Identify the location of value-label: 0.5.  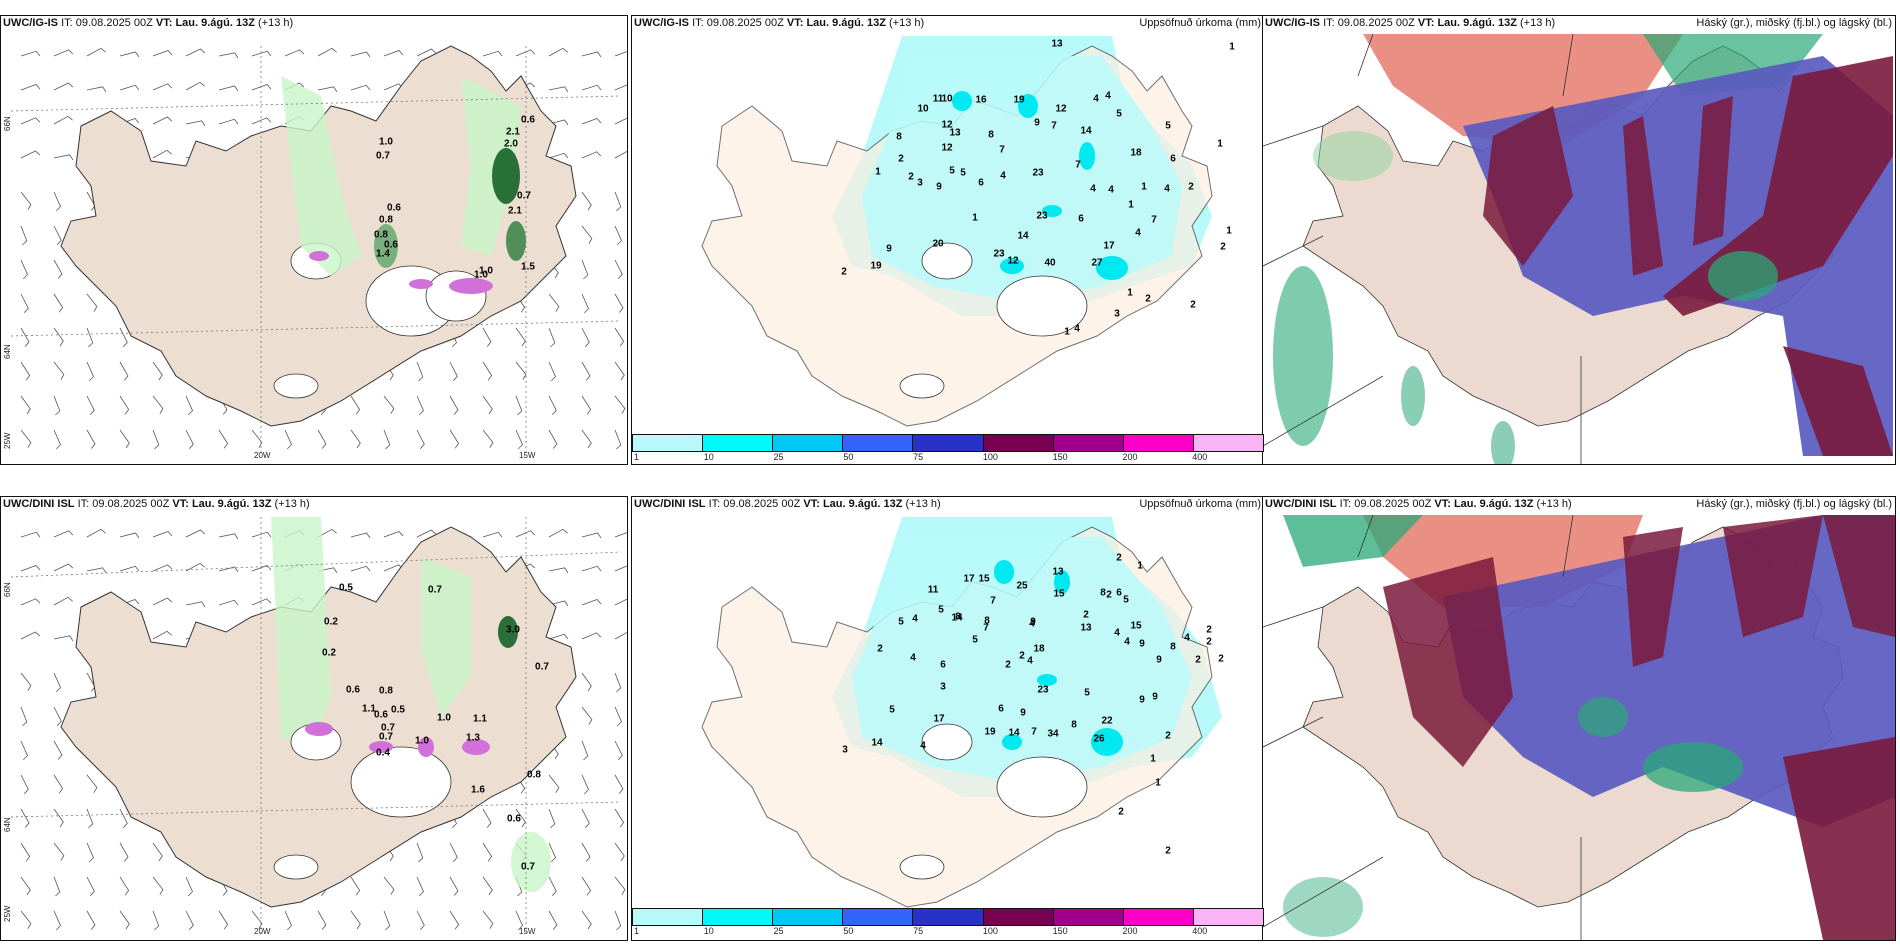
(398, 710).